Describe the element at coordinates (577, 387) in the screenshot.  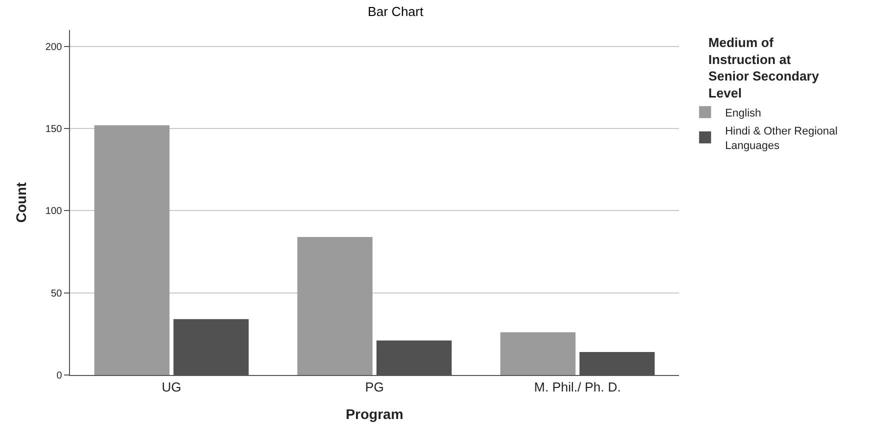
I see `x-tick-label: M. Phil./ Ph. D.` at that location.